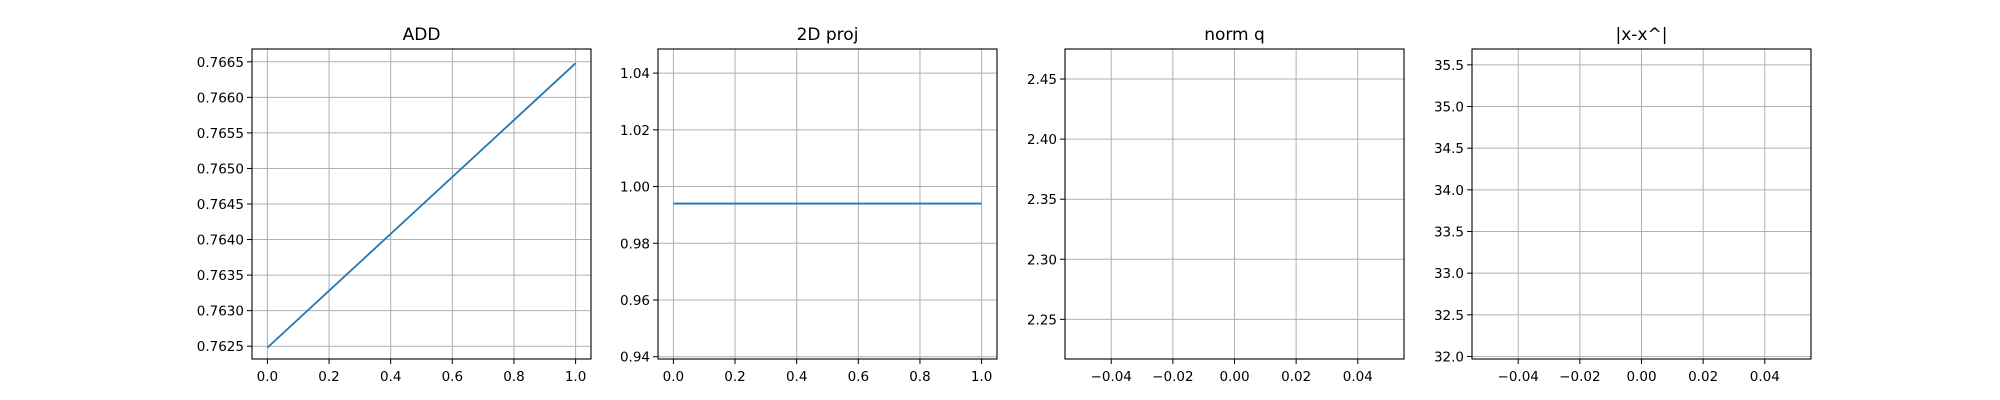 The image size is (2000, 400). I want to click on y-tick-label: 33.5, so click(1449, 233).